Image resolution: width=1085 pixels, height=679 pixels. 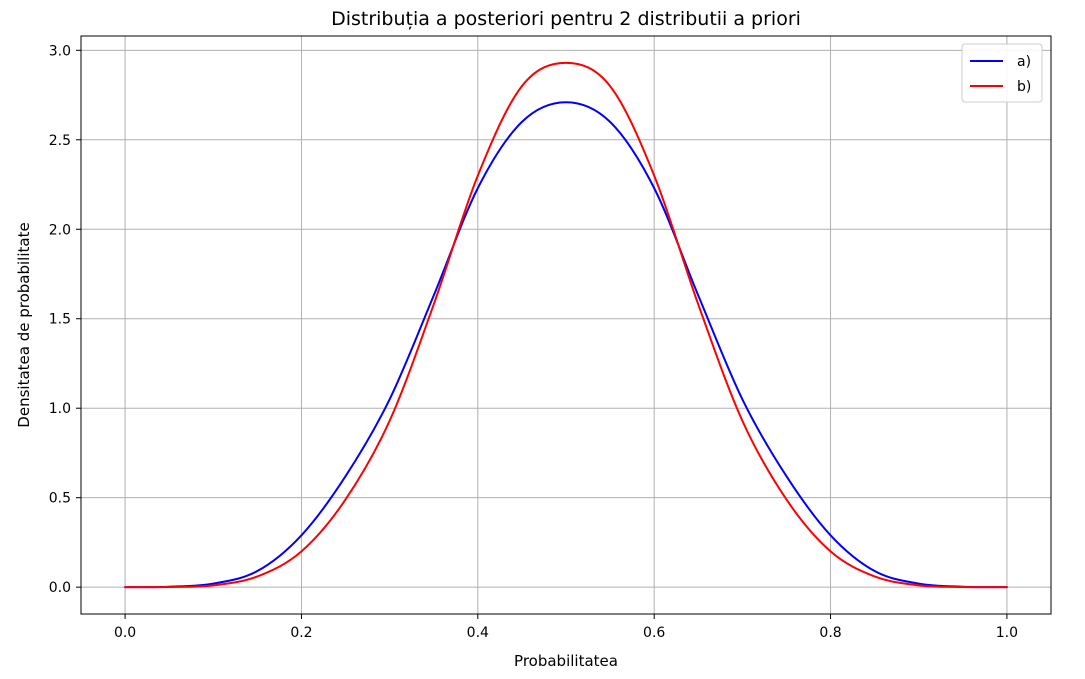 I want to click on x-tick-label: 0.2, so click(x=301, y=633).